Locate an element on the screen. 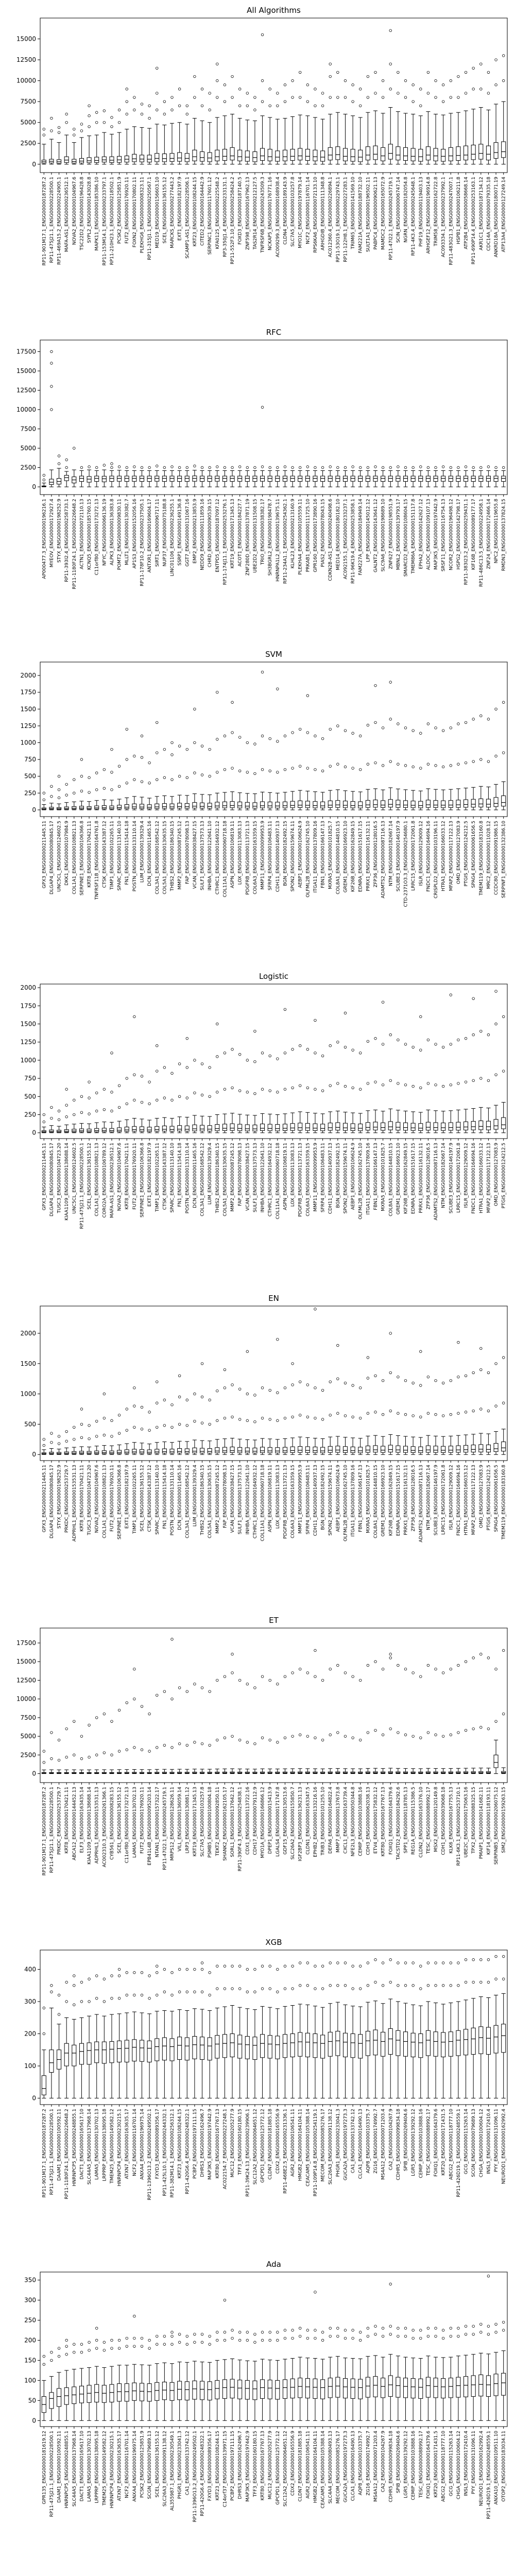 This screenshot has height=2576, width=515. x-tick-label: AKR1C1_ENSG00000187134.12 is located at coordinates (482, 213).